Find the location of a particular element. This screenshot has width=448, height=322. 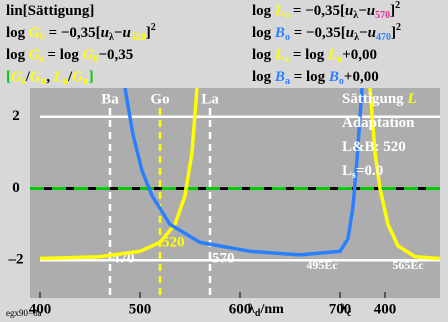

text-segment: 520 is located at coordinates (138, 37).